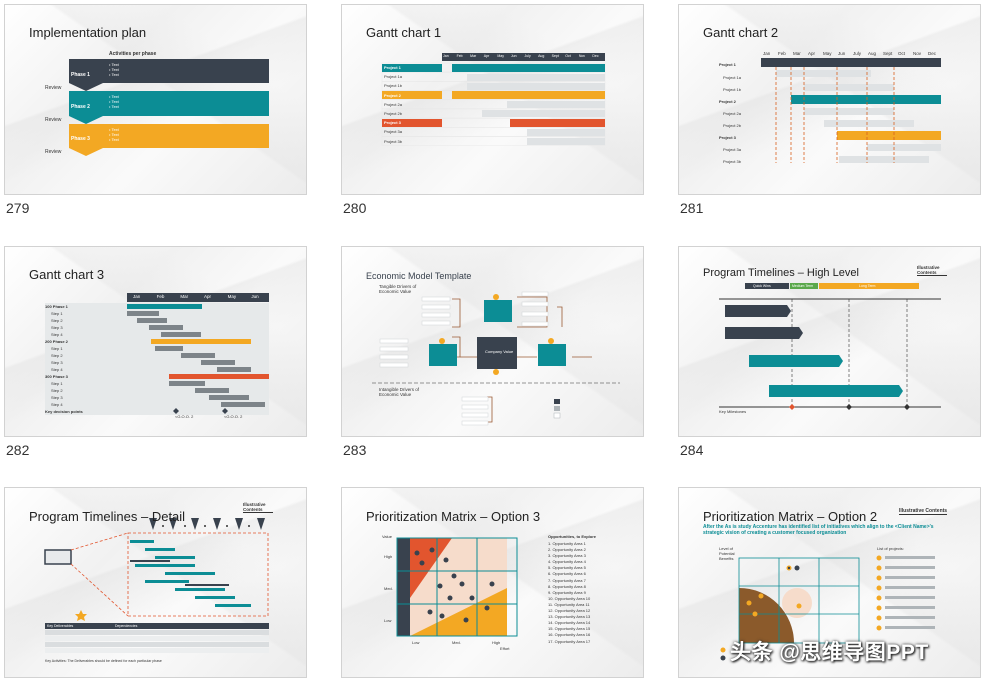  I want to click on slide-title: Gantt chart 3, so click(67, 274).